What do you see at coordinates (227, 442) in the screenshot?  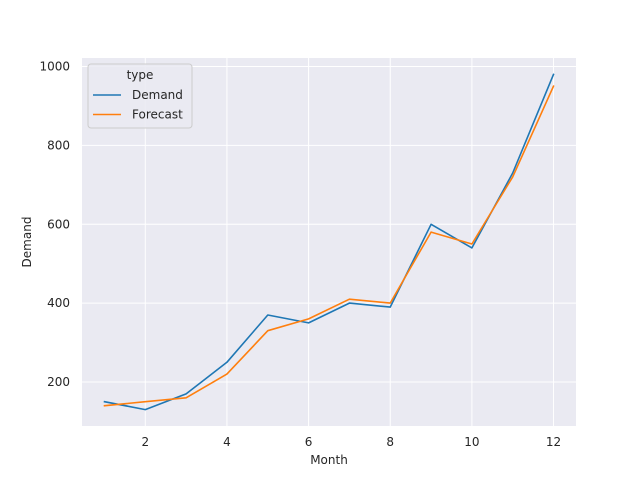 I see `x-tick-label: 4` at bounding box center [227, 442].